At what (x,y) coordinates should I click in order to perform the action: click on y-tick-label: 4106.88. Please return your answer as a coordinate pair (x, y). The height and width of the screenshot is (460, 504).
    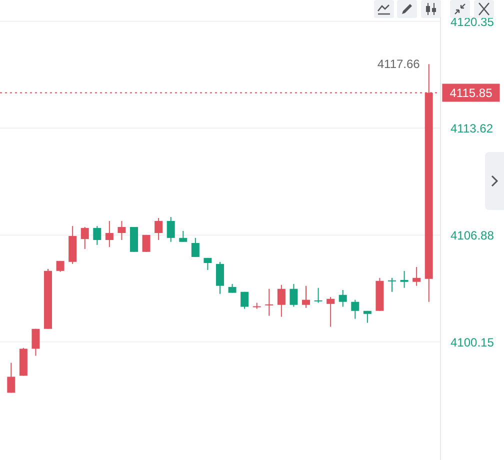
    Looking at the image, I should click on (472, 235).